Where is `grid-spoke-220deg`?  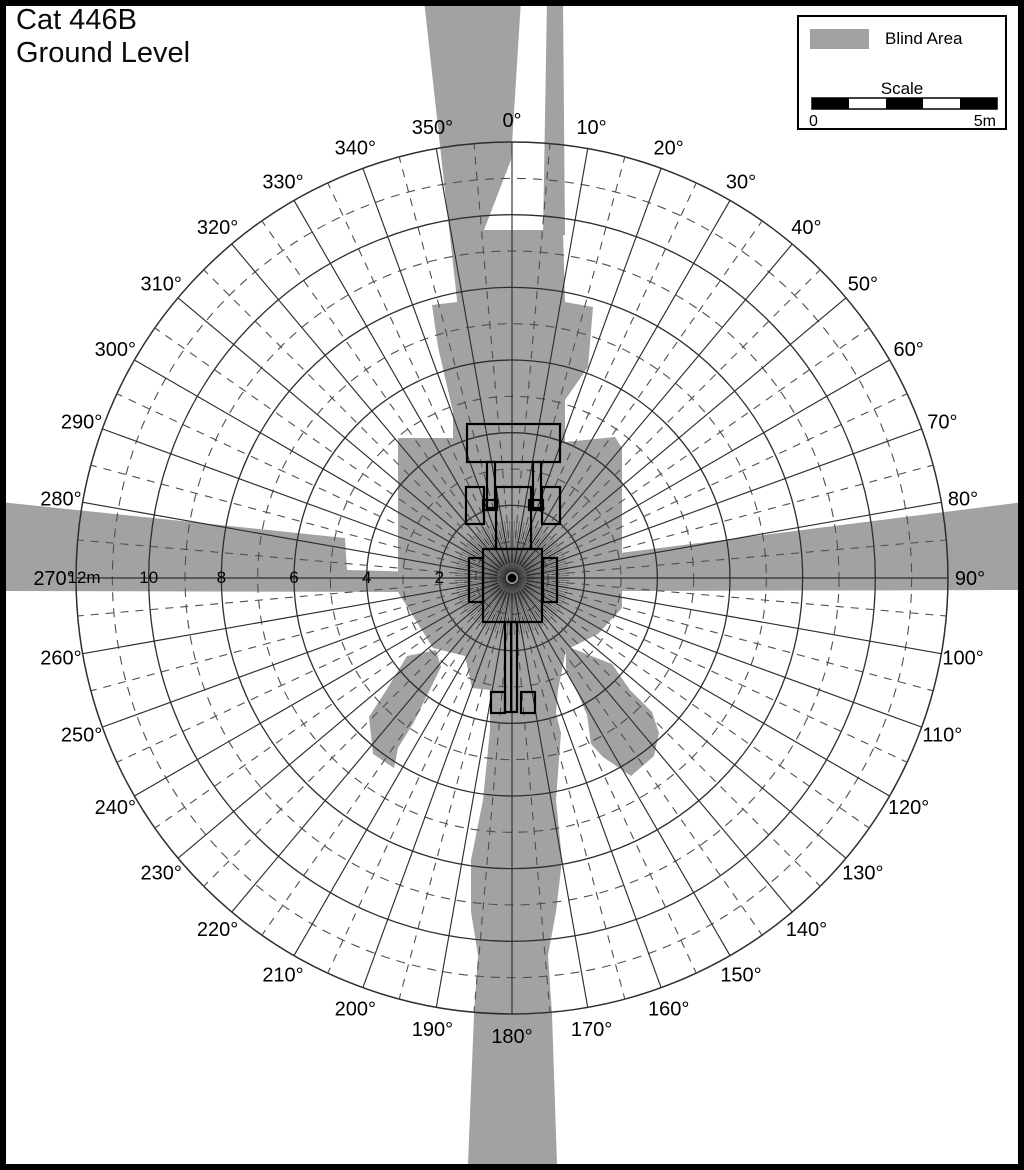 grid-spoke-220deg is located at coordinates (367, 751).